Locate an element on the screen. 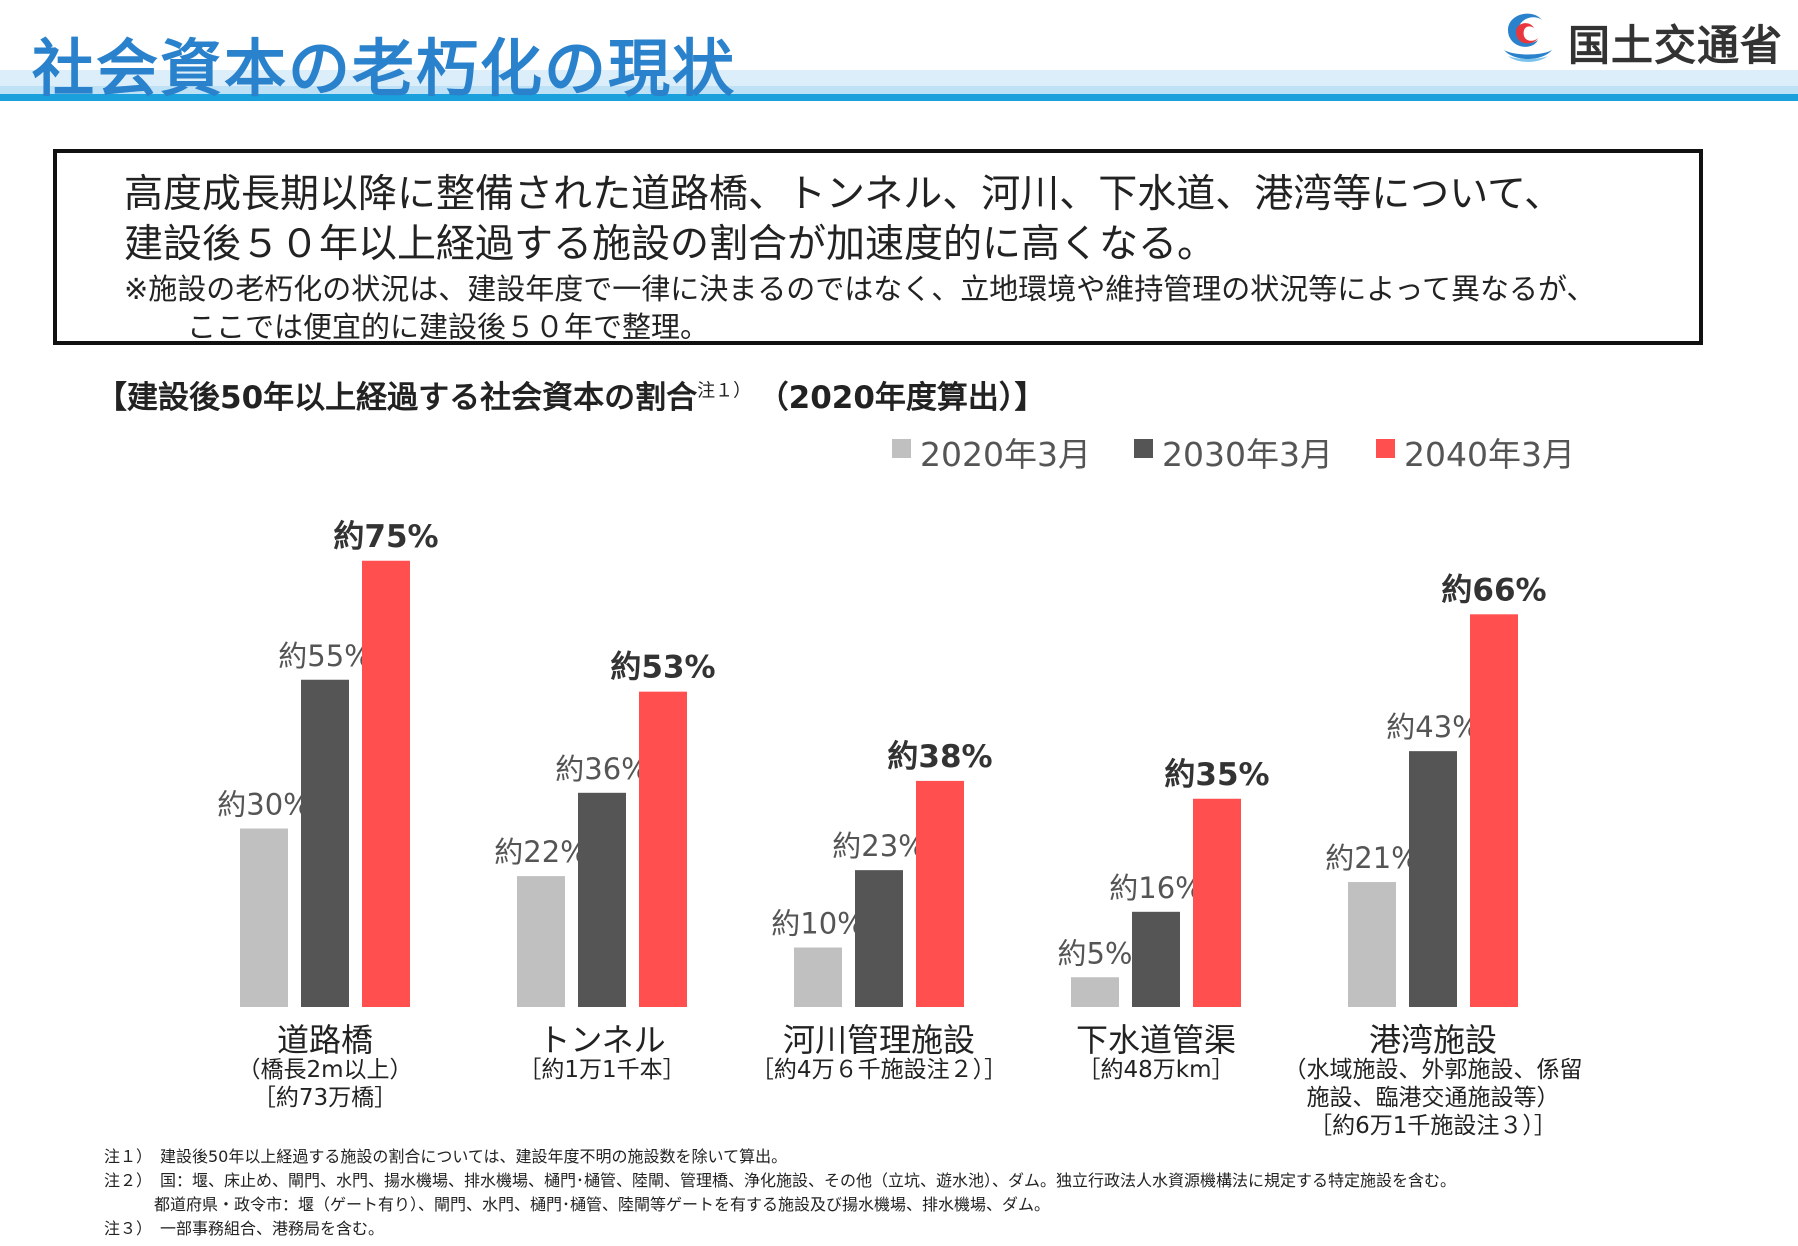 The width and height of the screenshot is (1798, 1246). legend-label-2020: 2020年3月 is located at coordinates (1005, 454).